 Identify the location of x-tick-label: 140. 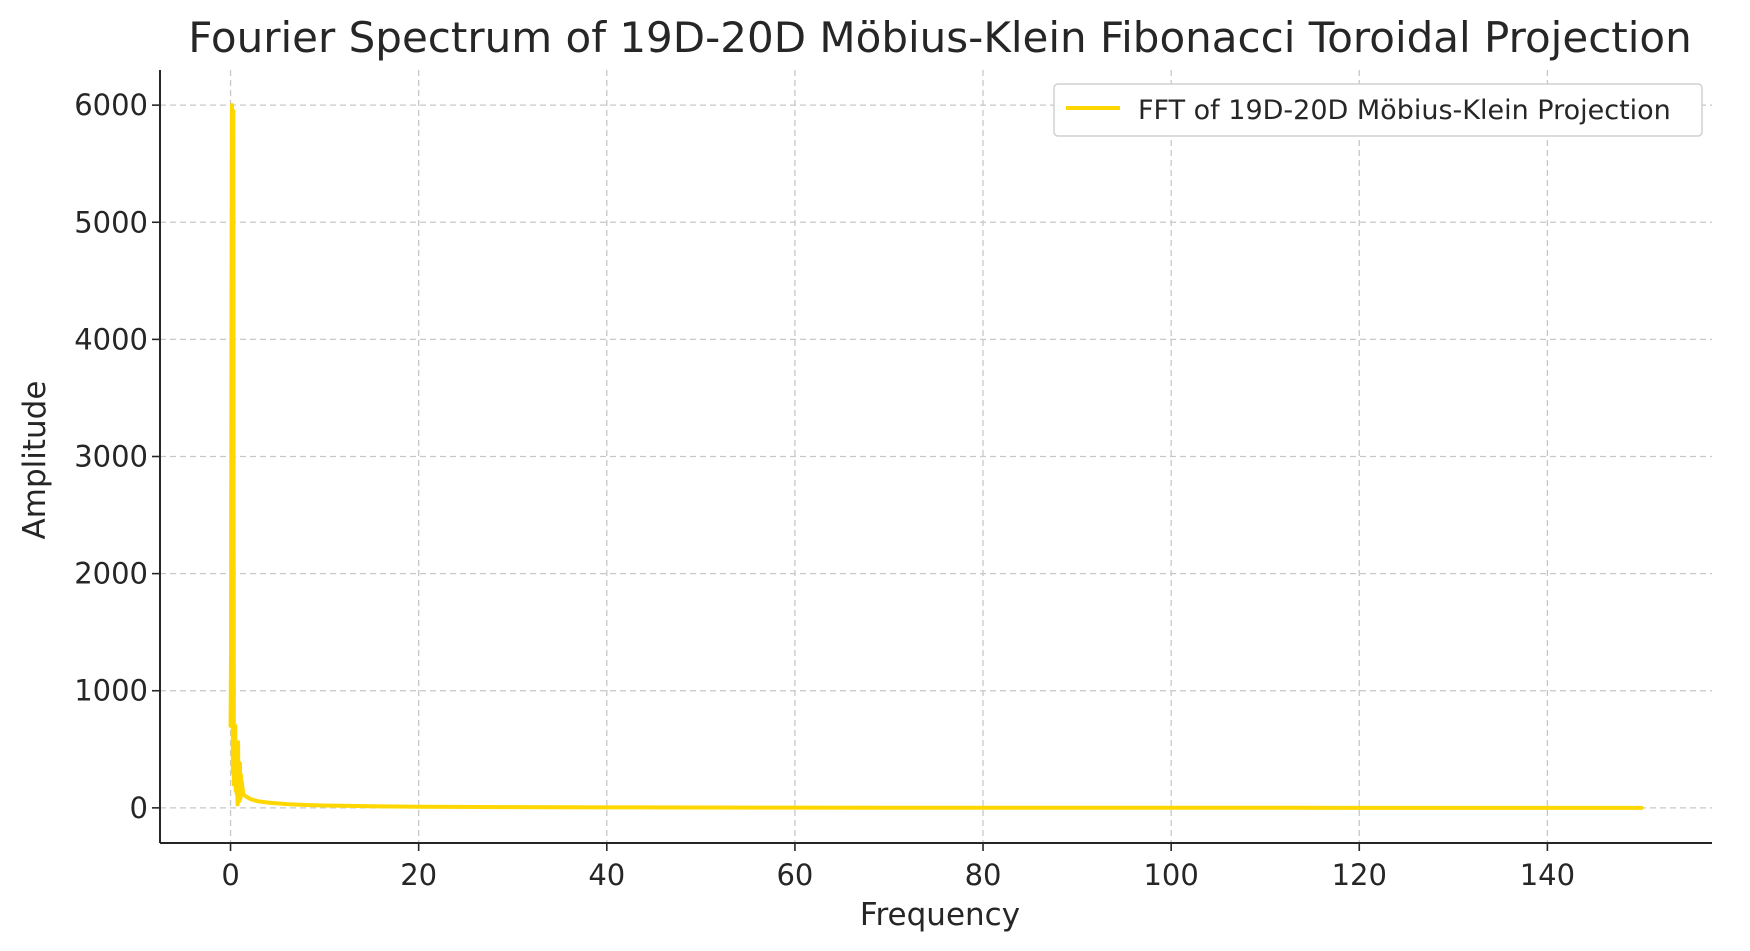
(1547, 875).